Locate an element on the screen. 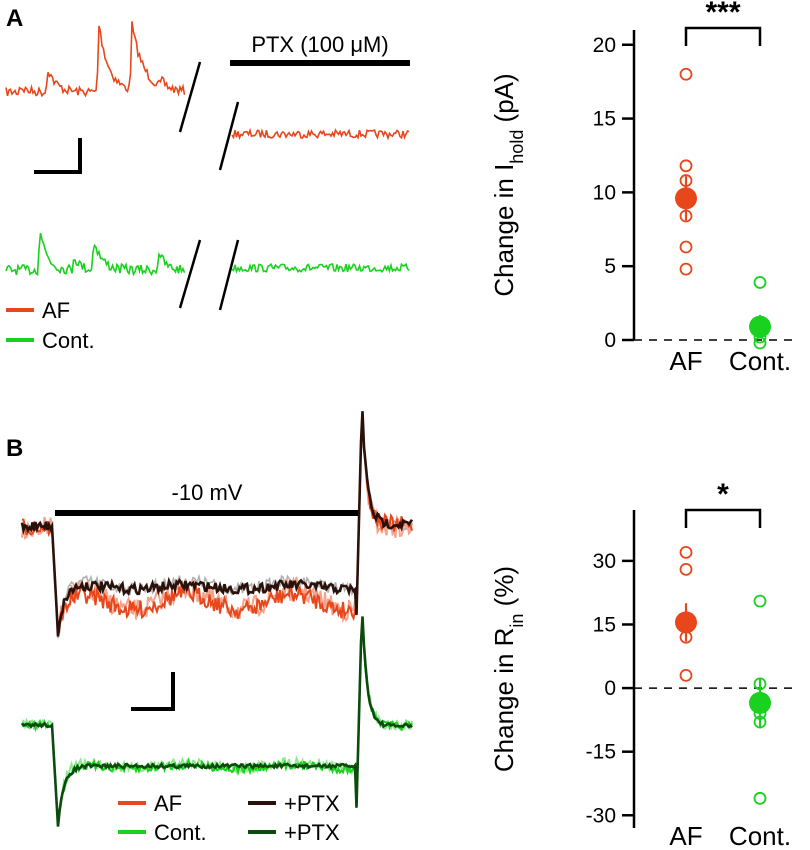  y-tick-label: 30 is located at coordinates (604, 561).